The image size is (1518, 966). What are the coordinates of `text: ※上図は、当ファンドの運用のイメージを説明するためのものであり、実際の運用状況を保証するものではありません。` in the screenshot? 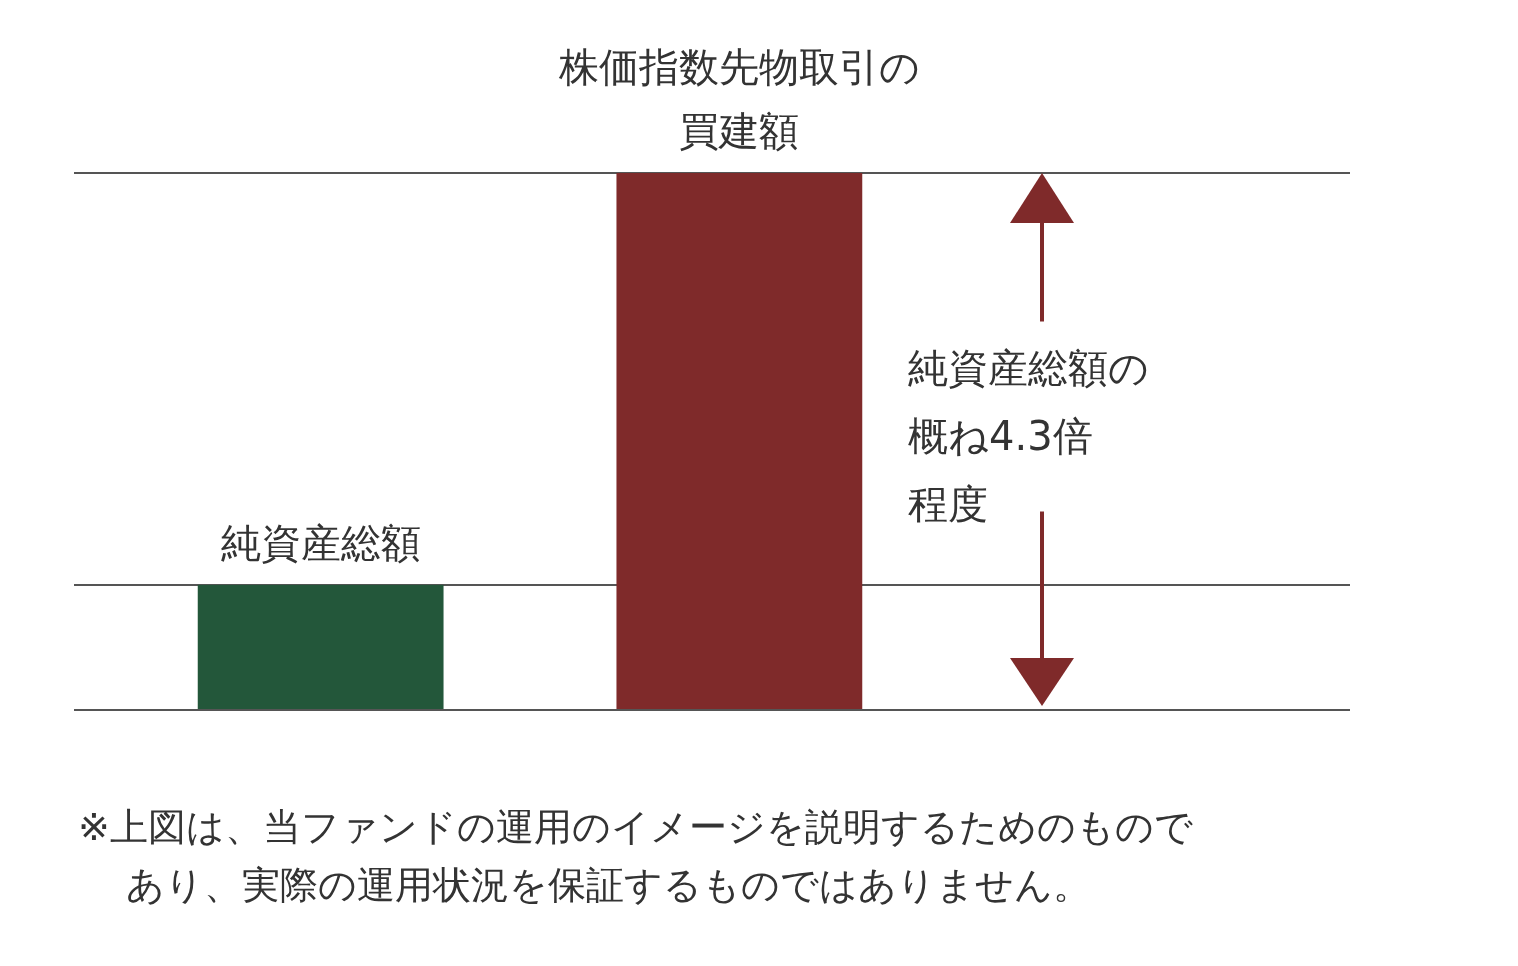 It's located at (635, 856).